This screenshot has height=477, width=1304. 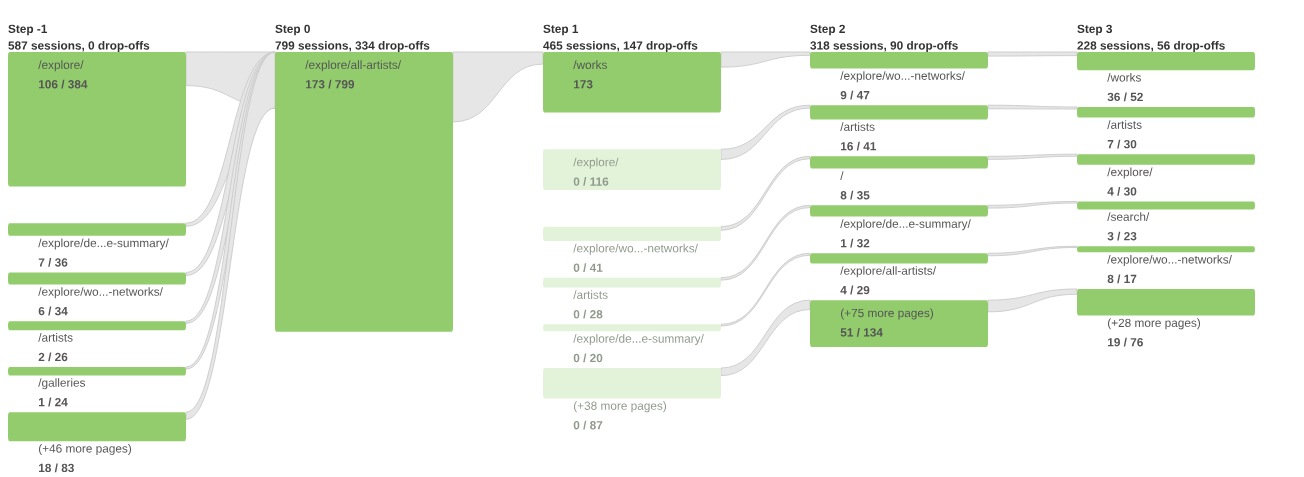 What do you see at coordinates (884, 46) in the screenshot?
I see `text: 318 sessions, 90 drop-offs` at bounding box center [884, 46].